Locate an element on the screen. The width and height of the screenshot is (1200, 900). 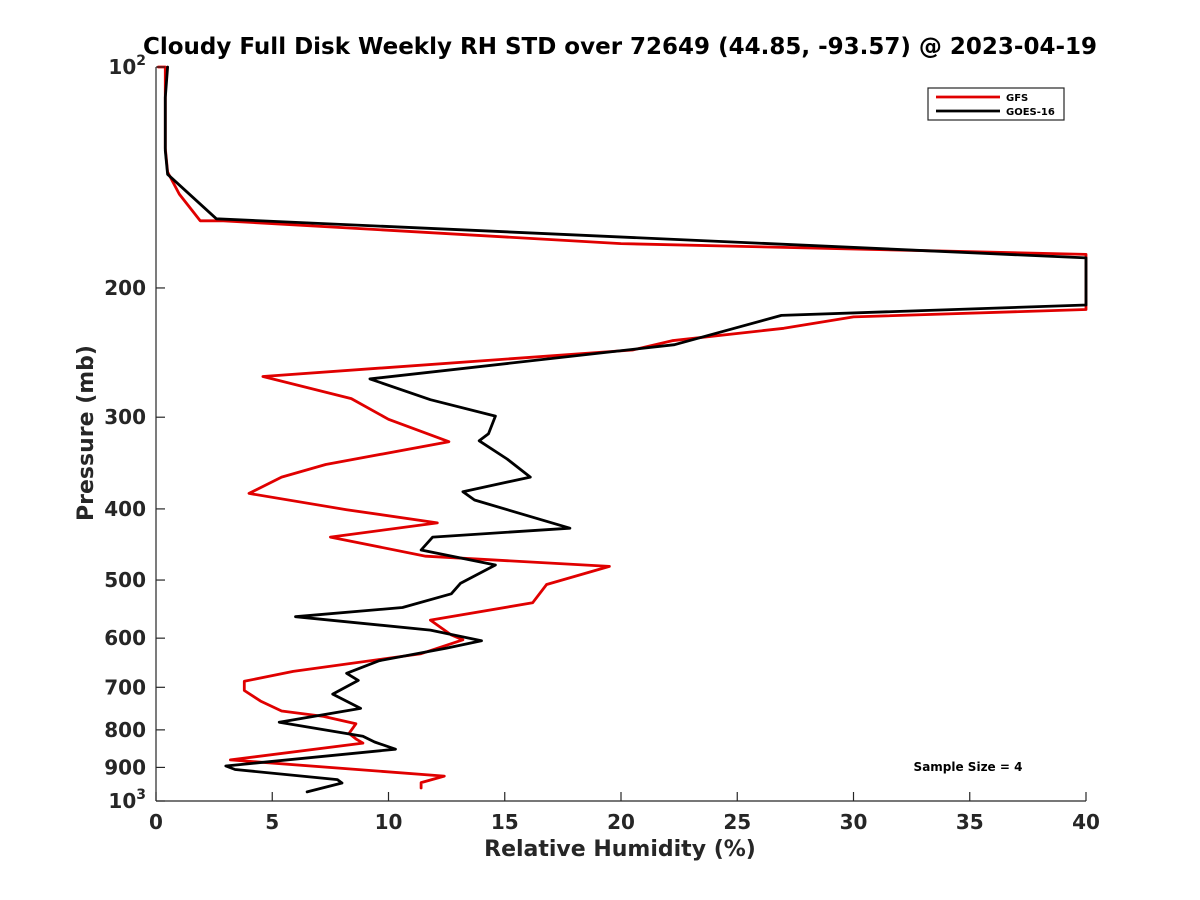
y-tick-label: 800 is located at coordinates (125, 730).